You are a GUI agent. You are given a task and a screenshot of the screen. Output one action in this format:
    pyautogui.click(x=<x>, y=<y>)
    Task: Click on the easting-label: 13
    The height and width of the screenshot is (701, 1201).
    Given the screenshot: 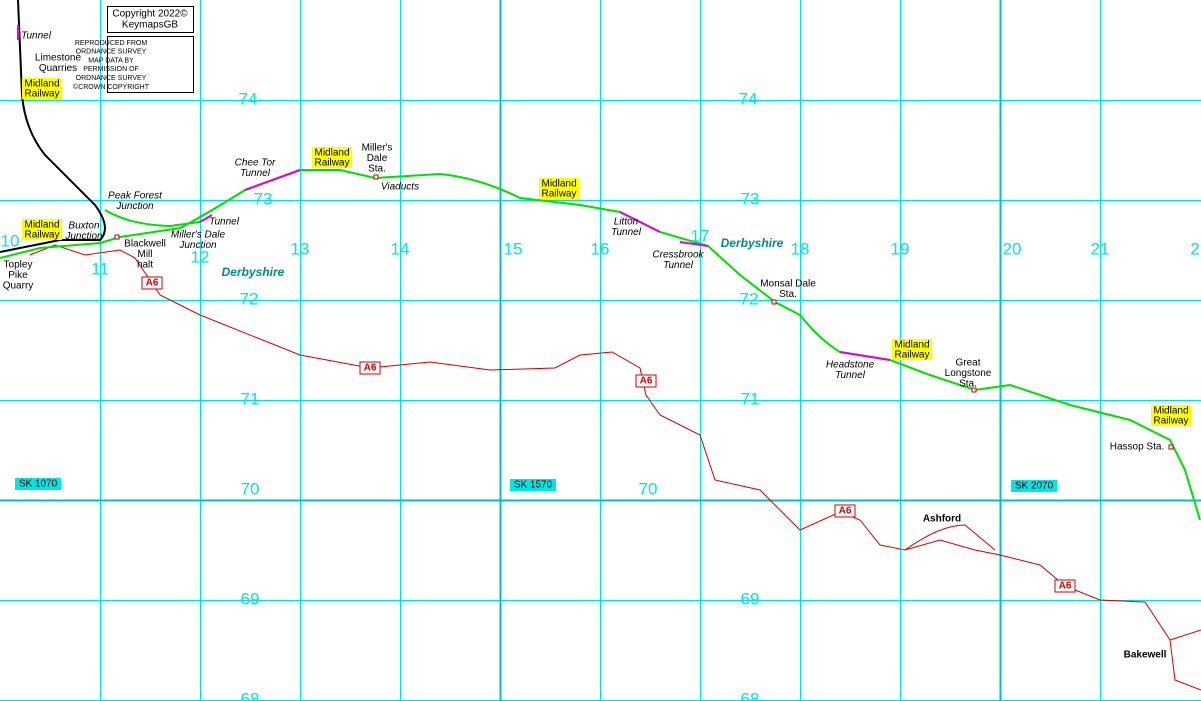 What is the action you would take?
    pyautogui.click(x=300, y=248)
    